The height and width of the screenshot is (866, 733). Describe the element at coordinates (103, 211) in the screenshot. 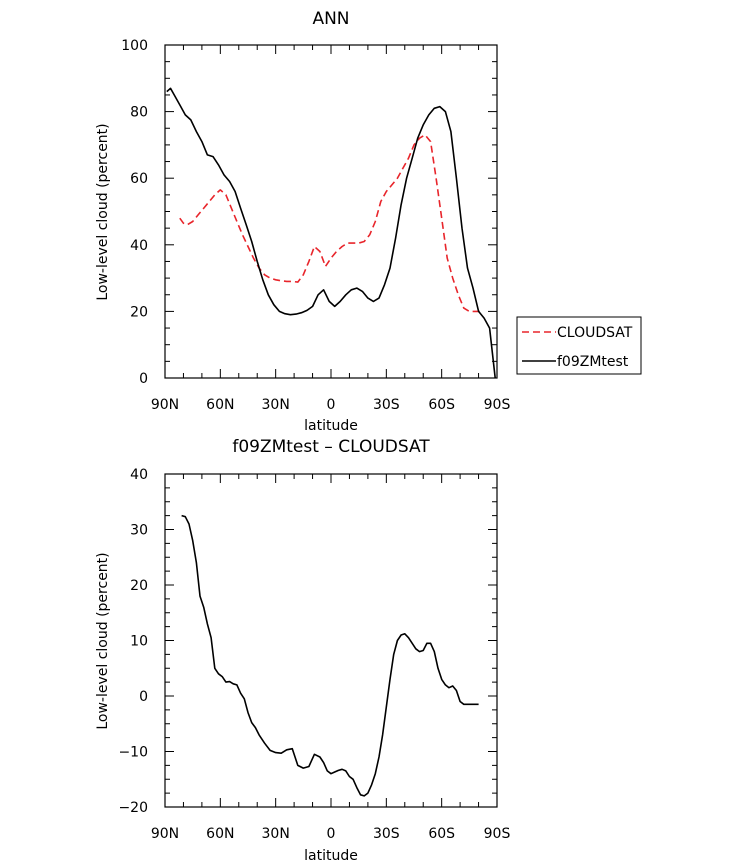

I see `top-panel-y-axis-label: Low-level cloud (percent)` at that location.